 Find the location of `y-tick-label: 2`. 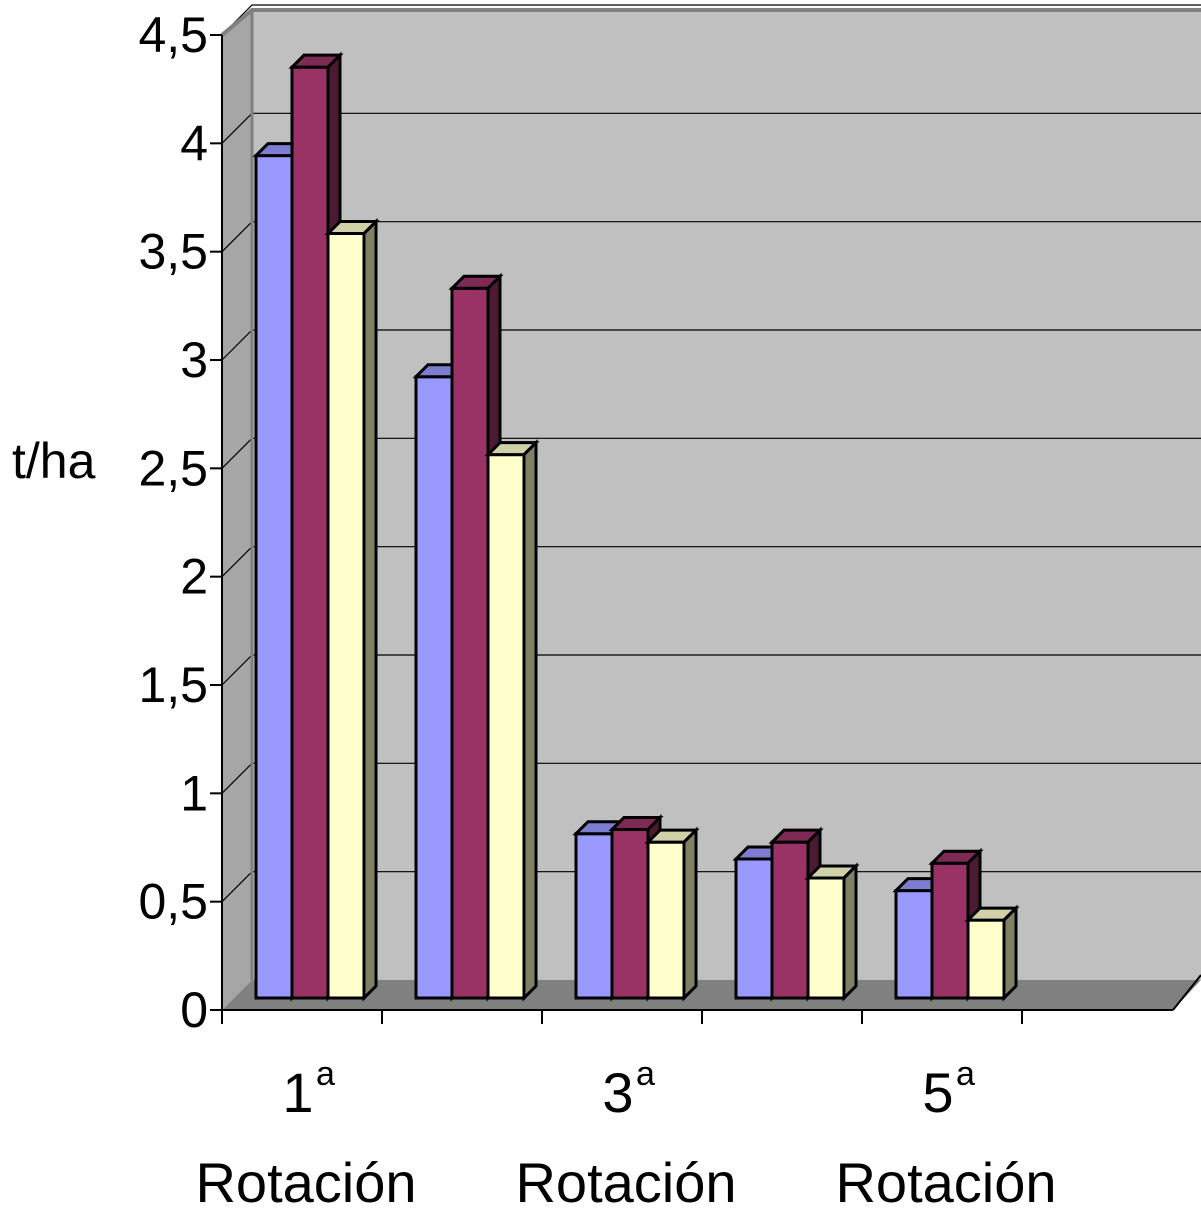

y-tick-label: 2 is located at coordinates (194, 577).